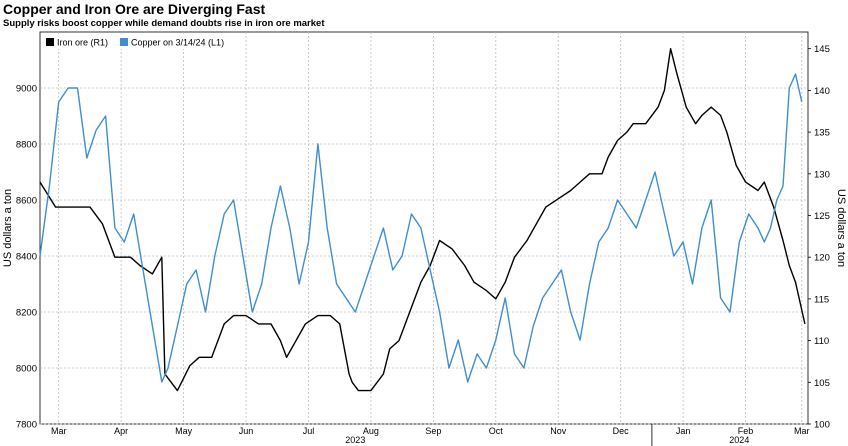 This screenshot has width=848, height=446. What do you see at coordinates (819, 237) in the screenshot?
I see `right-axis-ticks: 100 105 110 115 120 125 130 135 140 145` at bounding box center [819, 237].